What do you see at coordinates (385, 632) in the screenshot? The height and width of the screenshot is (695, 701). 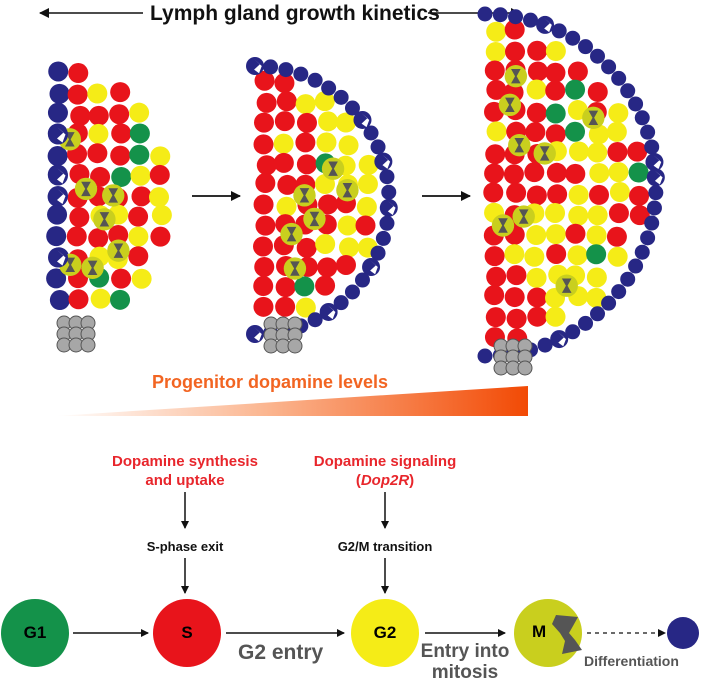 I see `g2-label: G2` at bounding box center [385, 632].